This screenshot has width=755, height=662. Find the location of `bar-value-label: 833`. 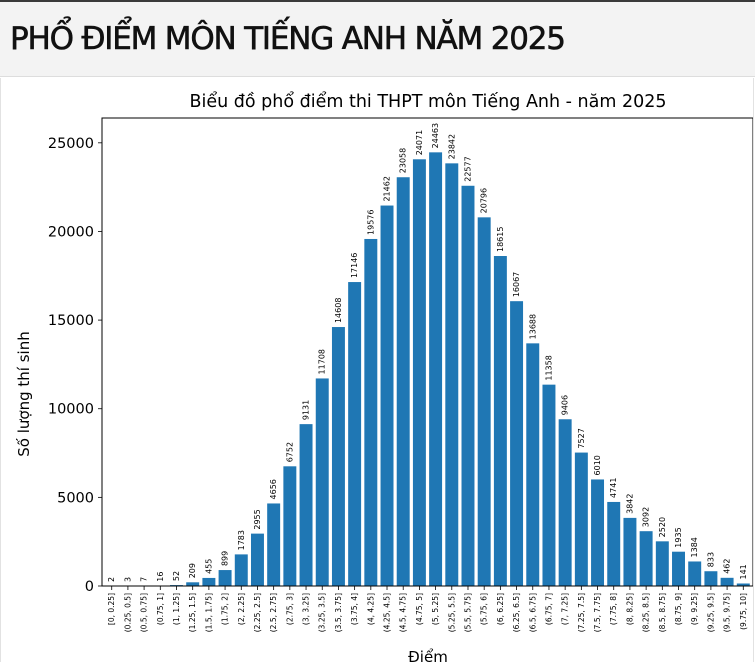

bar-value-label: 833 is located at coordinates (710, 559).